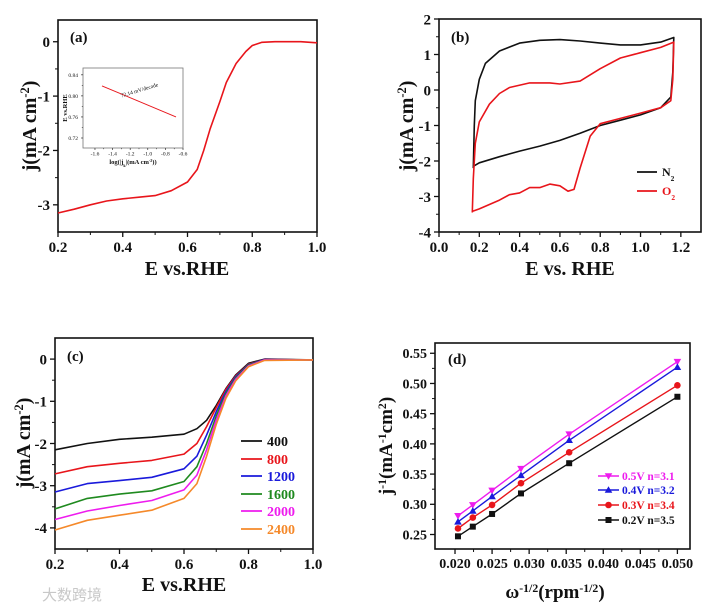  I want to click on panel-c-x-tick-label: 0.2, so click(55, 565).